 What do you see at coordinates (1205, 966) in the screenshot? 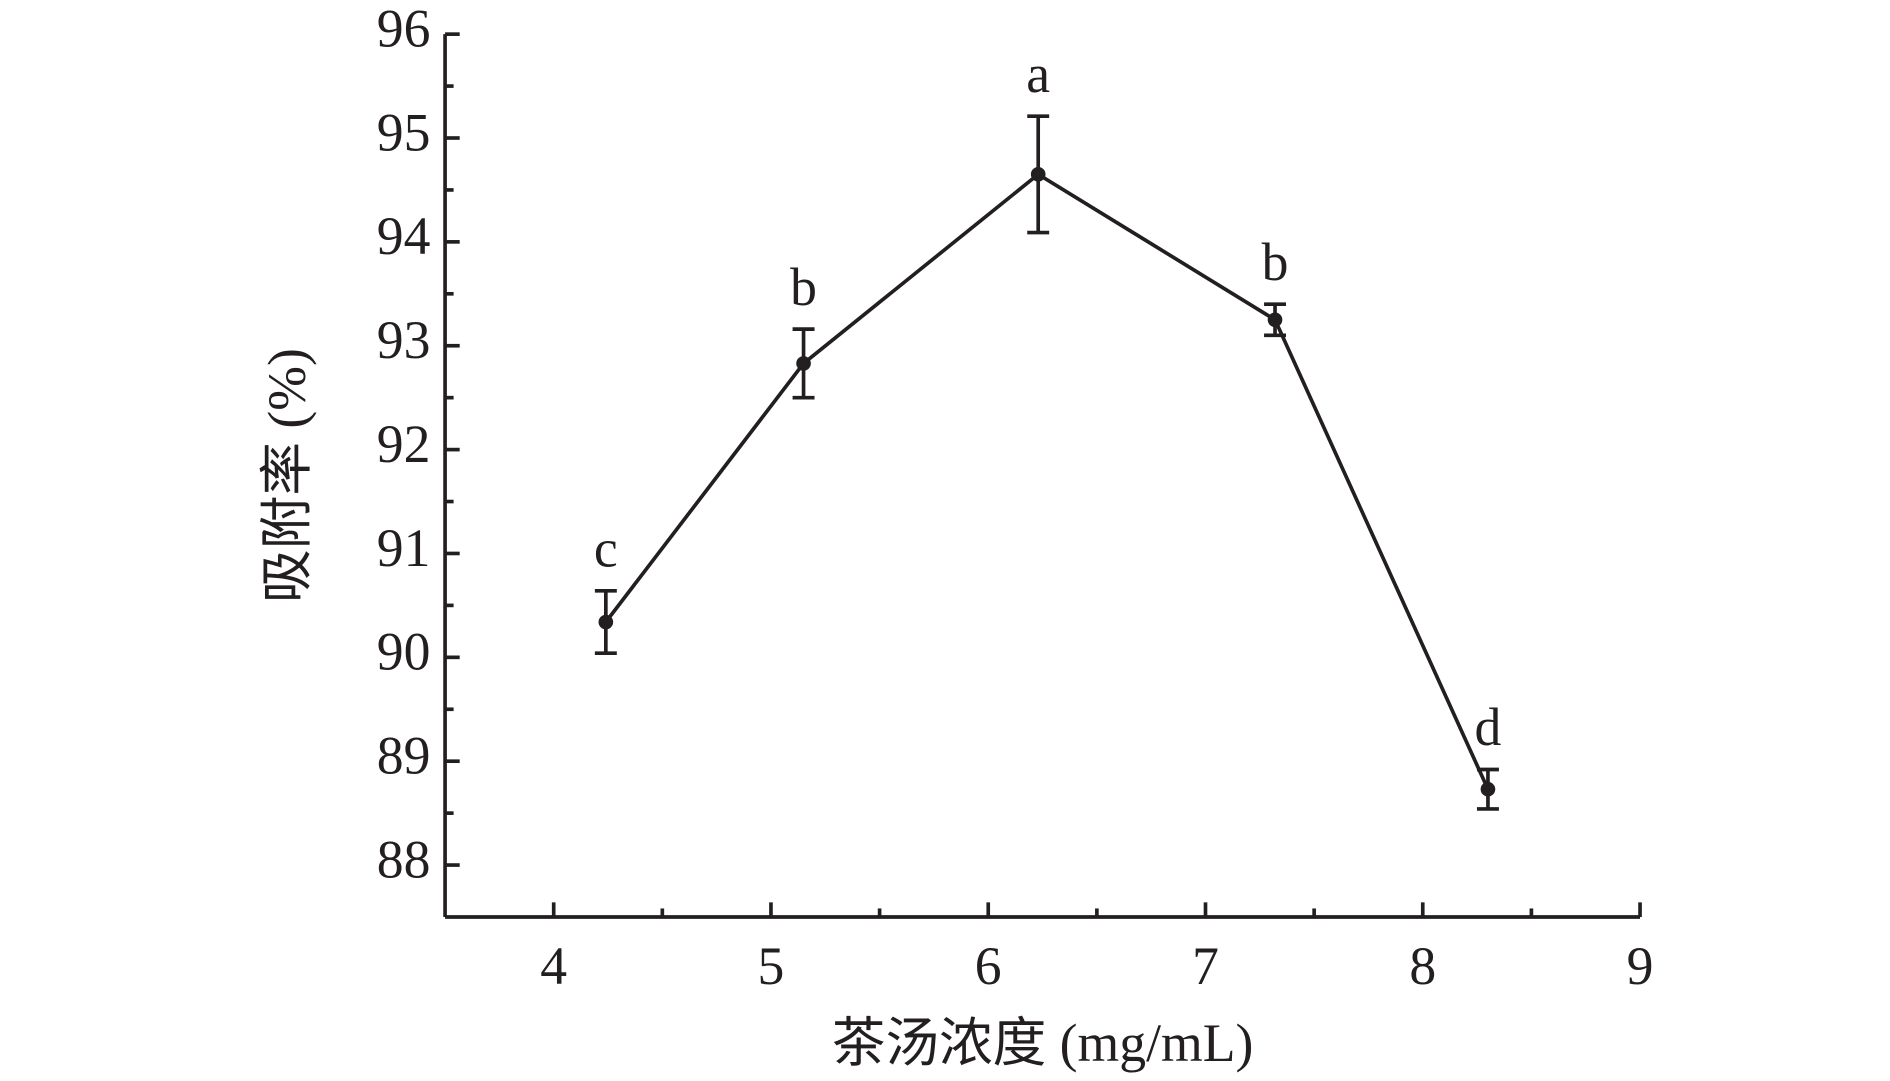
I see `x-tick-label: 7` at bounding box center [1205, 966].